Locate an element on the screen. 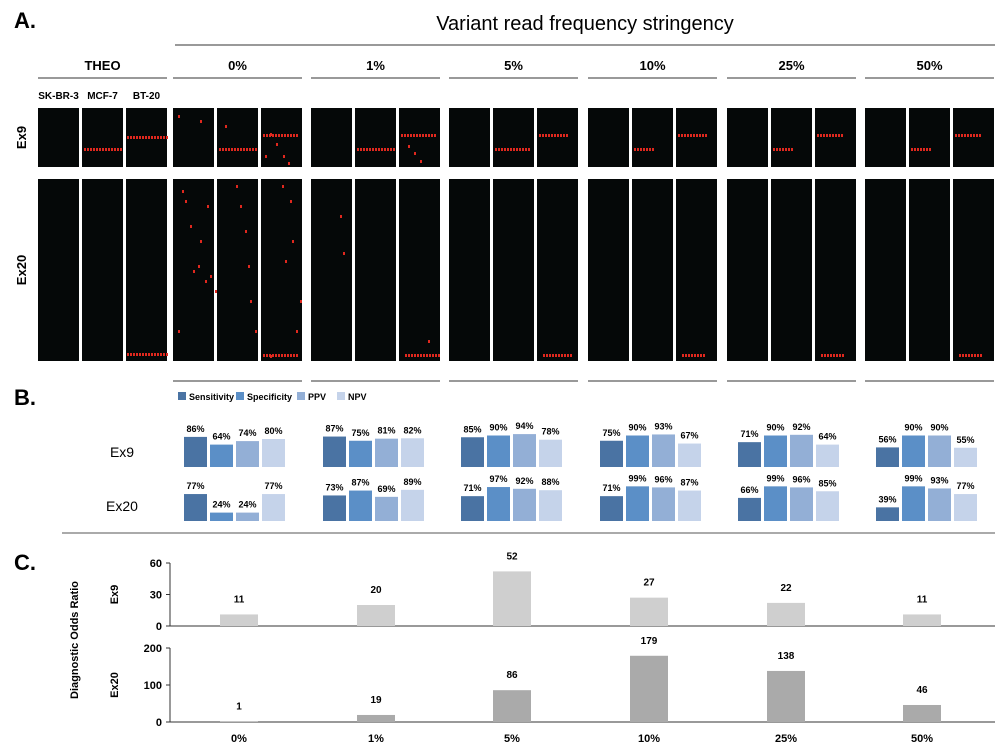  metric-value: 99% is located at coordinates (913, 478).